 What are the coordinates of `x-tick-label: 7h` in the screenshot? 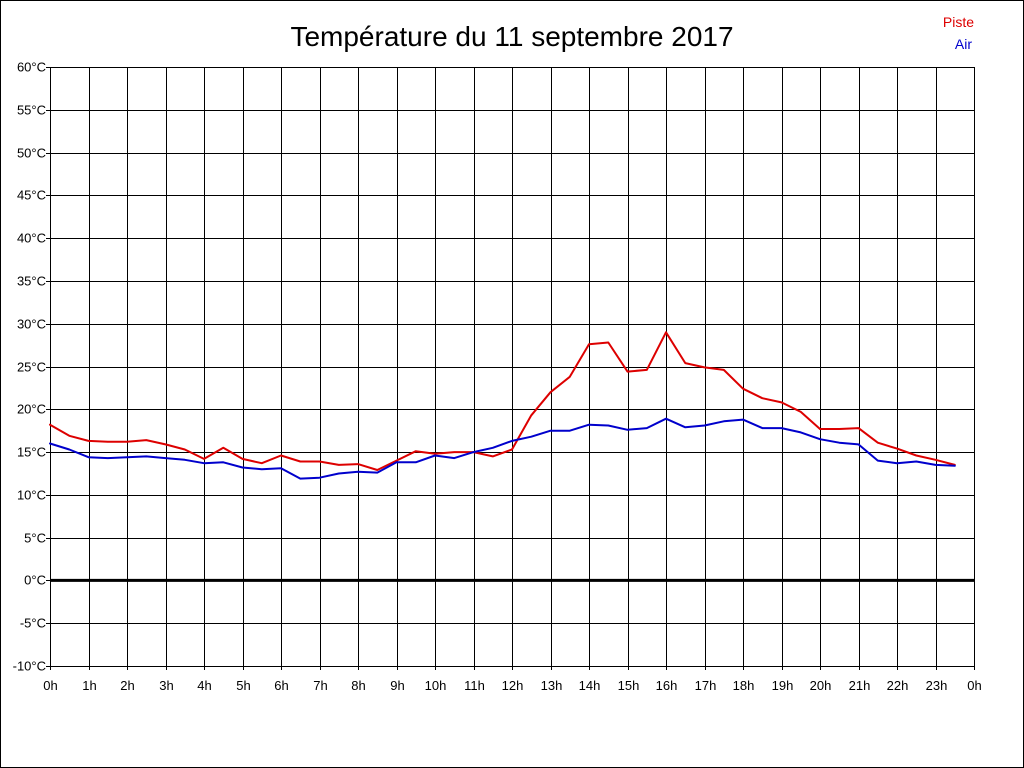 It's located at (320, 685).